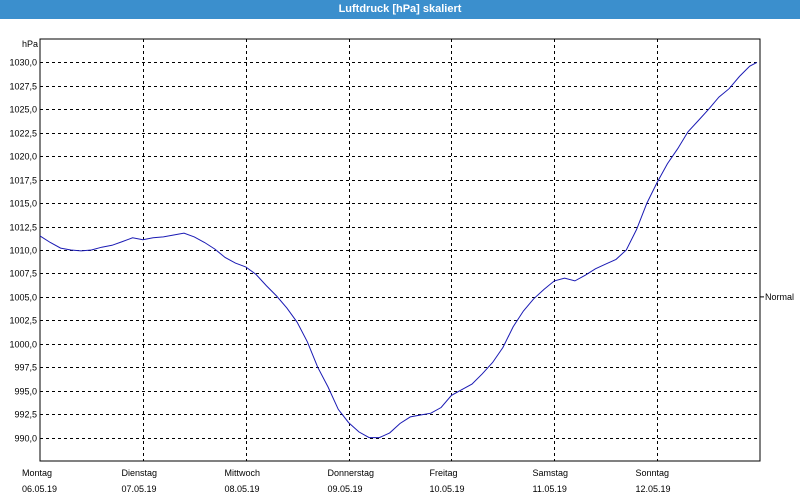 This screenshot has width=800, height=500. I want to click on y-tick-label: 1017,5, so click(23, 181).